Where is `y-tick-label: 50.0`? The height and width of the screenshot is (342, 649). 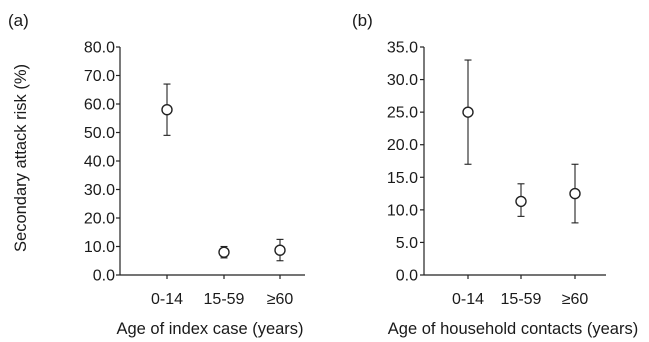
y-tick-label: 50.0 is located at coordinates (99, 133).